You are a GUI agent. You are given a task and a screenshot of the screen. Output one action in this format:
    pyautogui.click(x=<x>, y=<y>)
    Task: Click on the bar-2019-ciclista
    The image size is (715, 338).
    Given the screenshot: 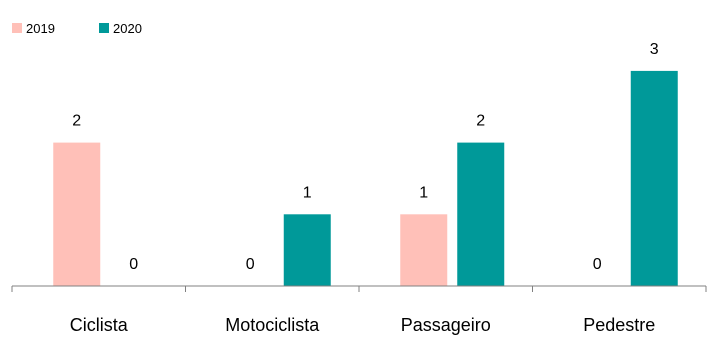 What is the action you would take?
    pyautogui.click(x=77, y=214)
    